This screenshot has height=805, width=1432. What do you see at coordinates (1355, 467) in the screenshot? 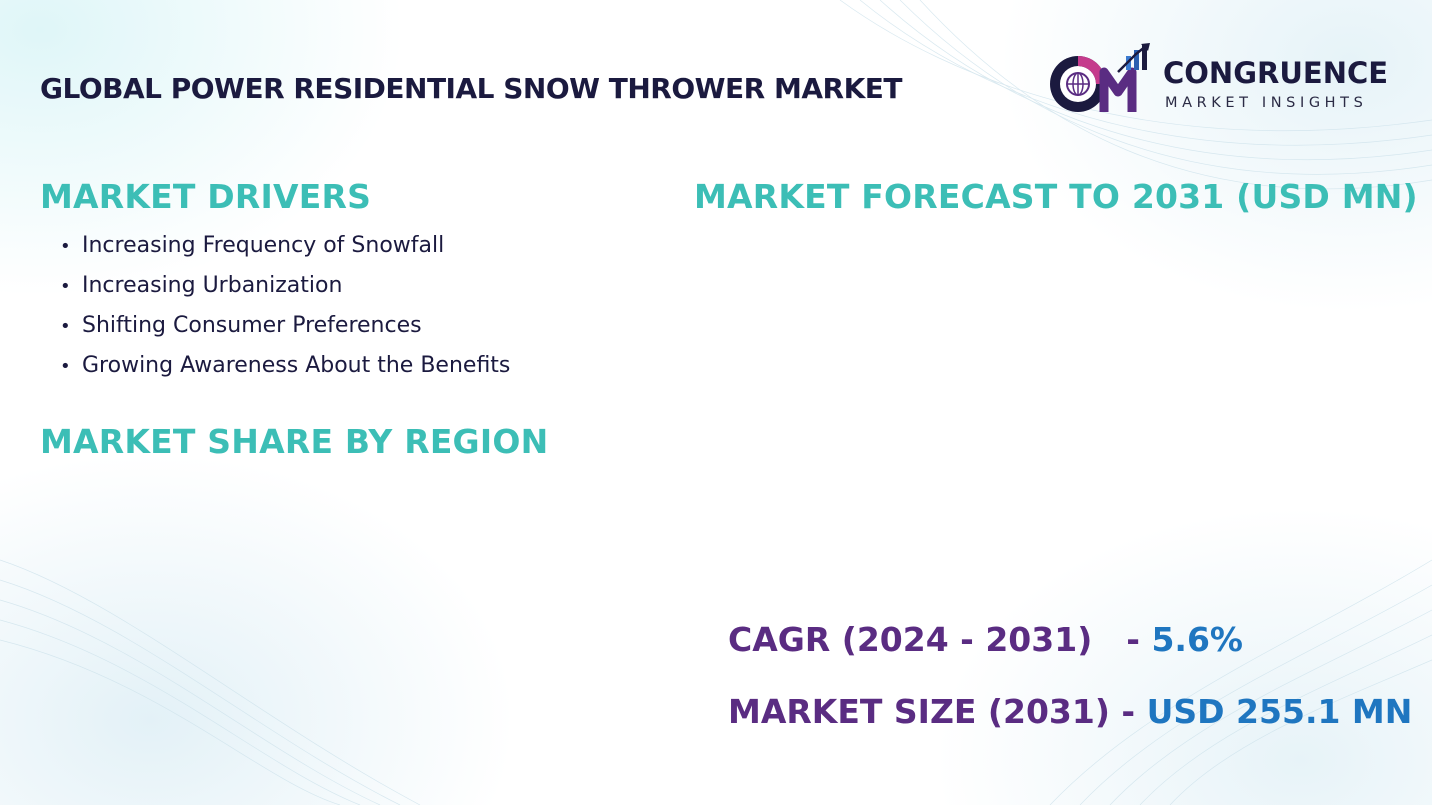
I see `right-axis-tick-label: -4.0%` at bounding box center [1355, 467].